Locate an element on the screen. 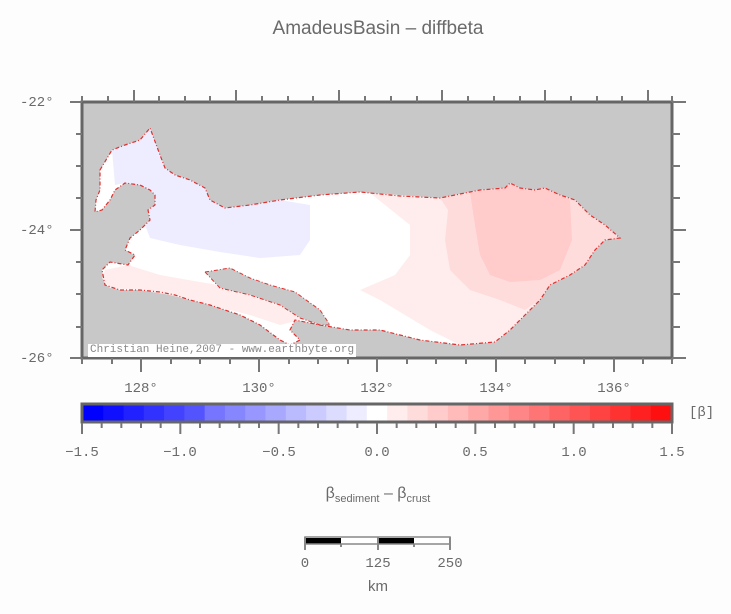 This screenshot has width=731, height=614. colorbar is located at coordinates (377, 413).